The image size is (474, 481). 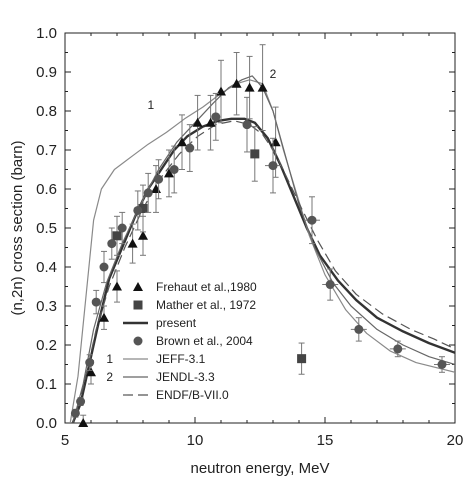 I want to click on legend-entry: Frehaut et al.,1980, so click(x=206, y=287).